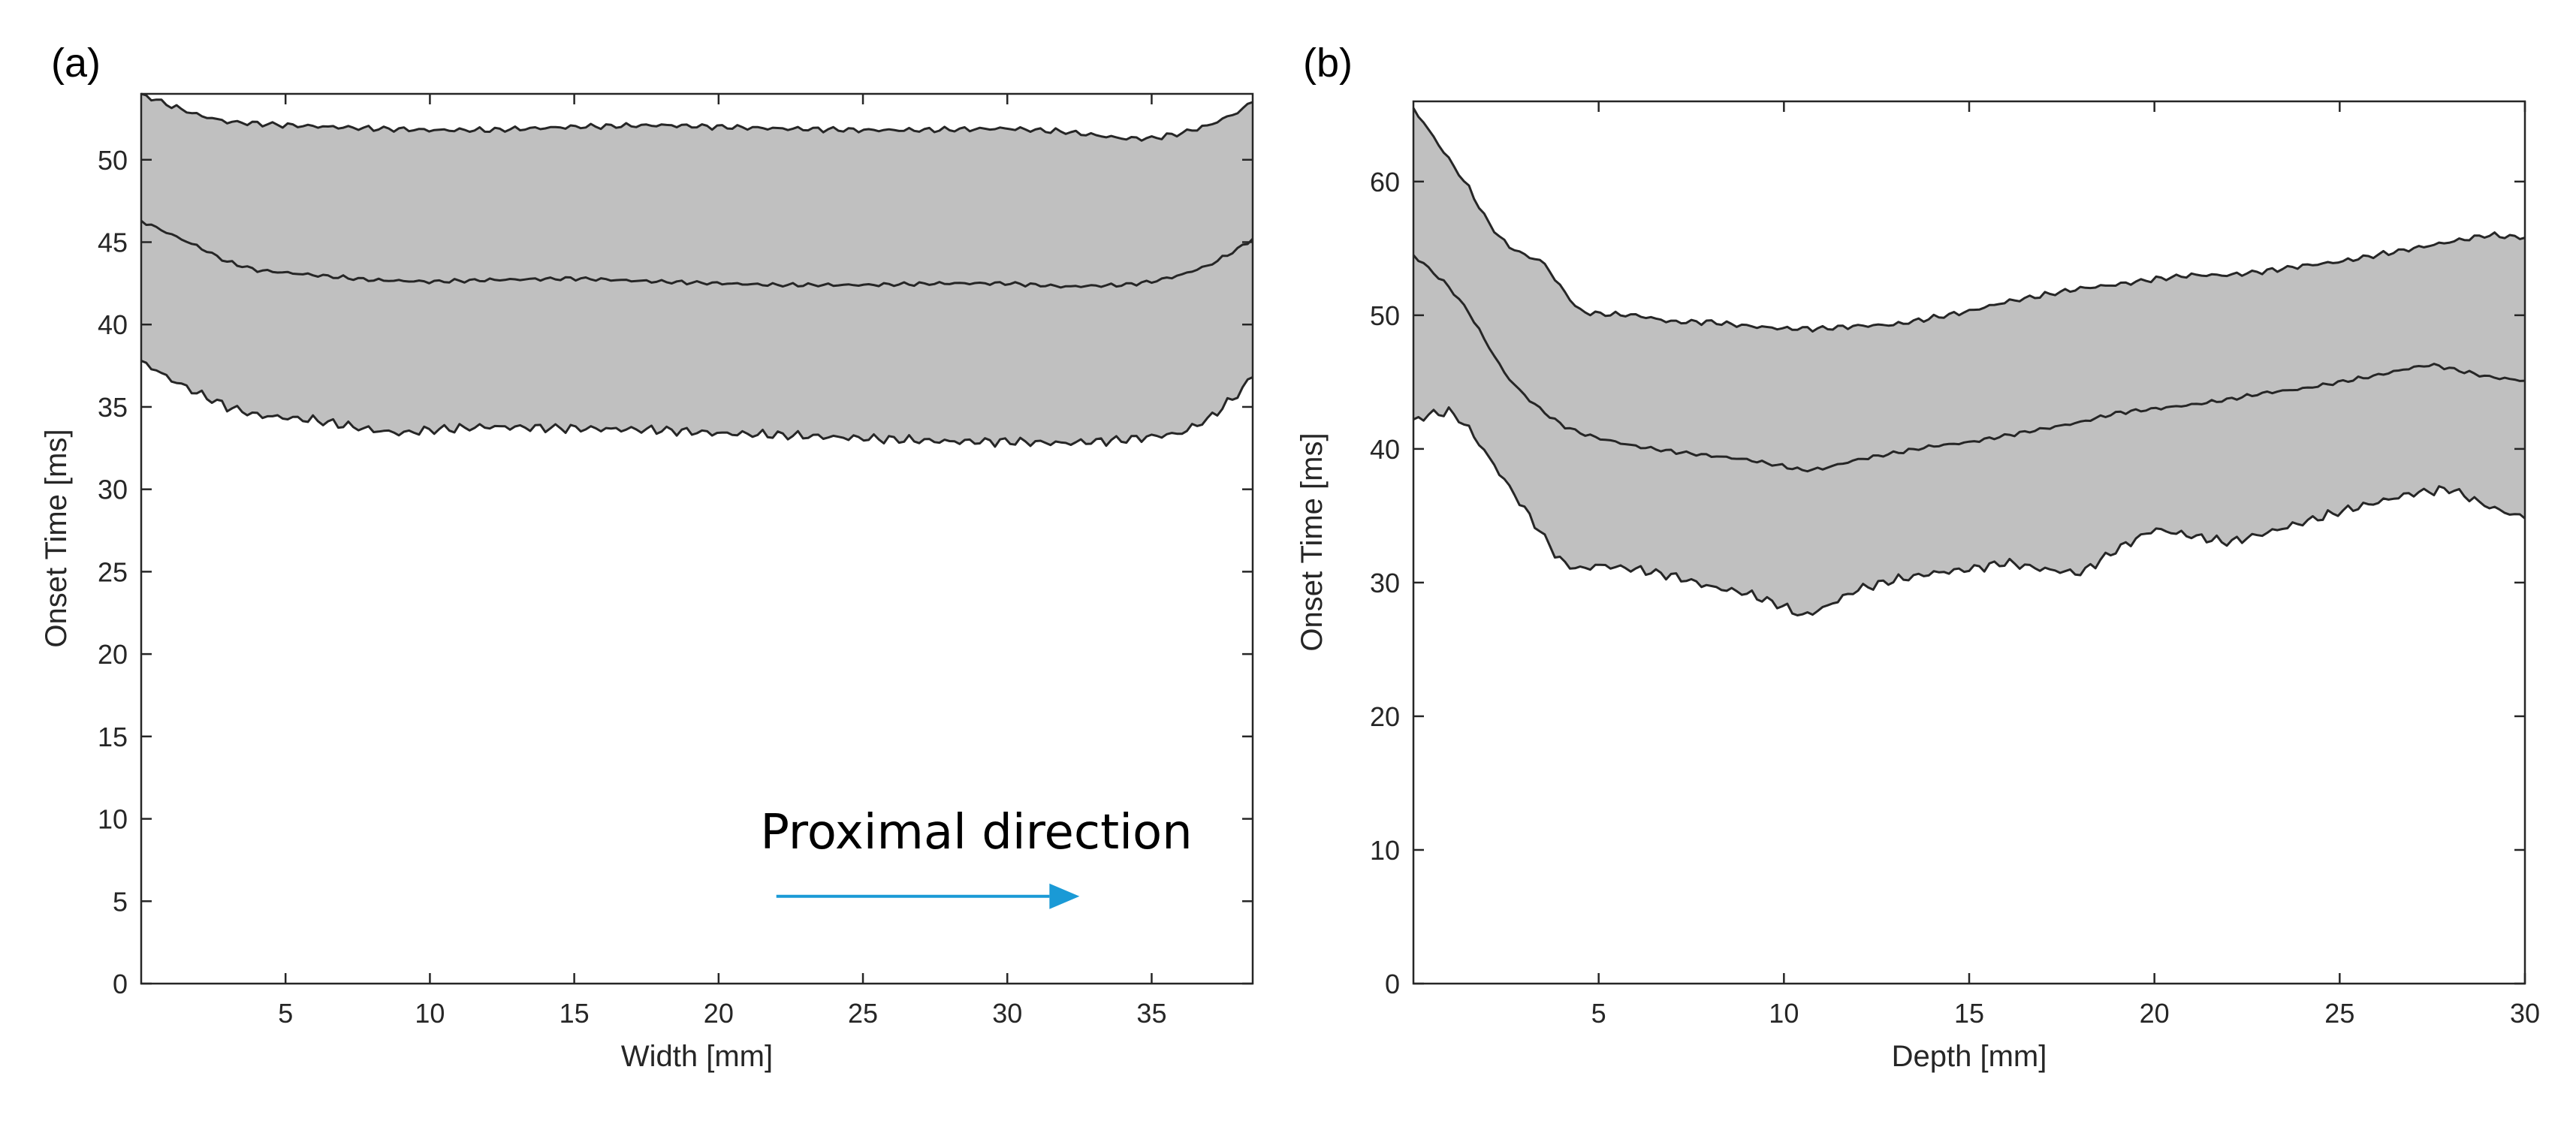 This screenshot has height=1121, width=2576. I want to click on panel-label-a: (a), so click(76, 63).